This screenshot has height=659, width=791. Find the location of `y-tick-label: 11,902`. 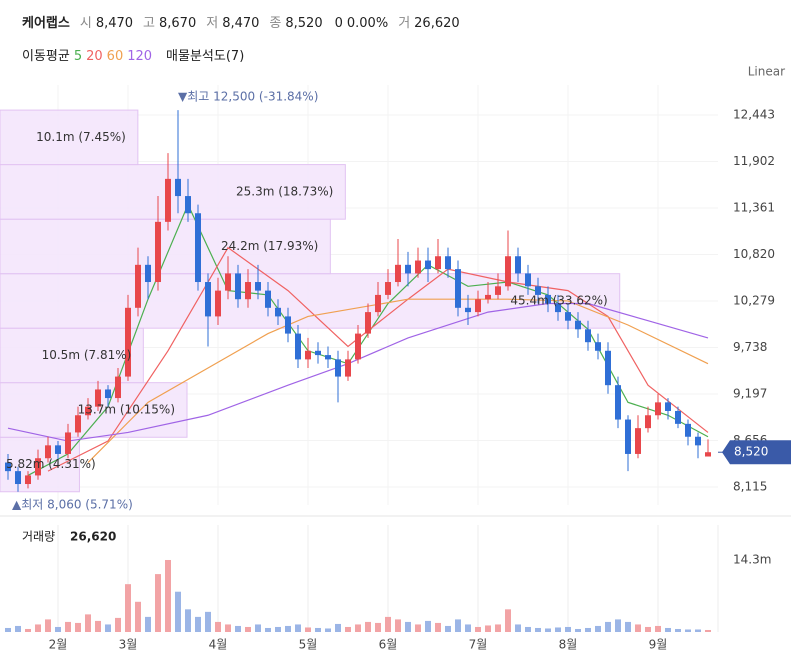

y-tick-label: 11,902 is located at coordinates (754, 161).